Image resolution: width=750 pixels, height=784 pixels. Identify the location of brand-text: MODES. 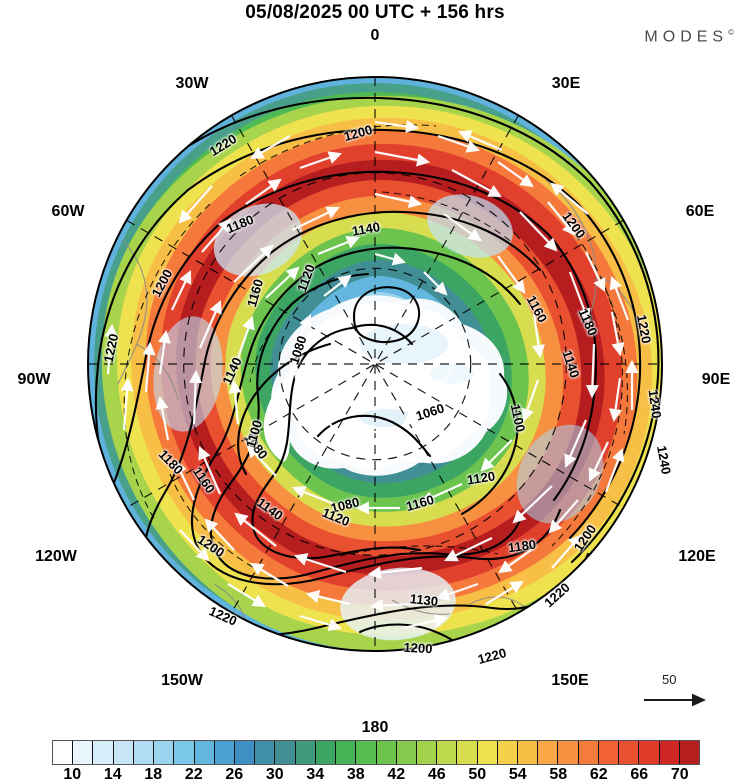
(686, 37).